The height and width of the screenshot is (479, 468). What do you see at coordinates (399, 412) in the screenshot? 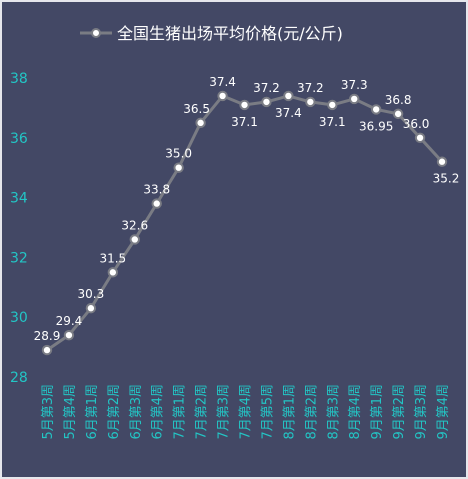
I see `x-tick-label: 9月第2周` at bounding box center [399, 412].